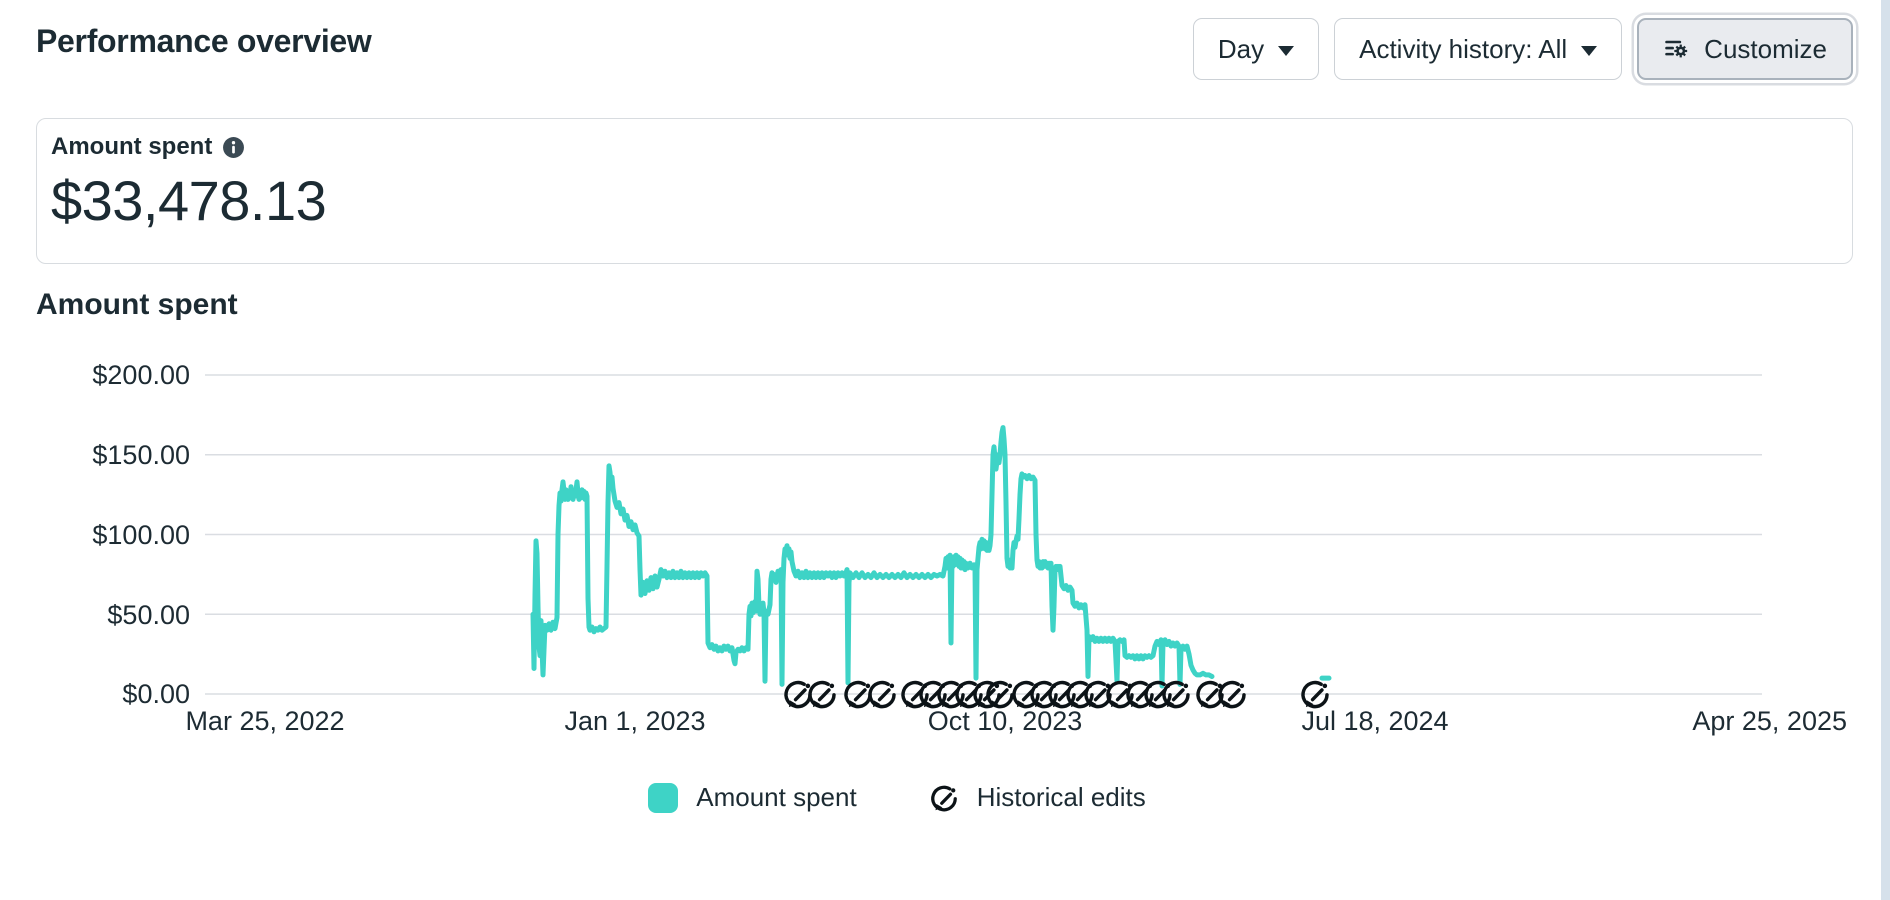  Describe the element at coordinates (132, 146) in the screenshot. I see `metric-label: Amount spent` at that location.